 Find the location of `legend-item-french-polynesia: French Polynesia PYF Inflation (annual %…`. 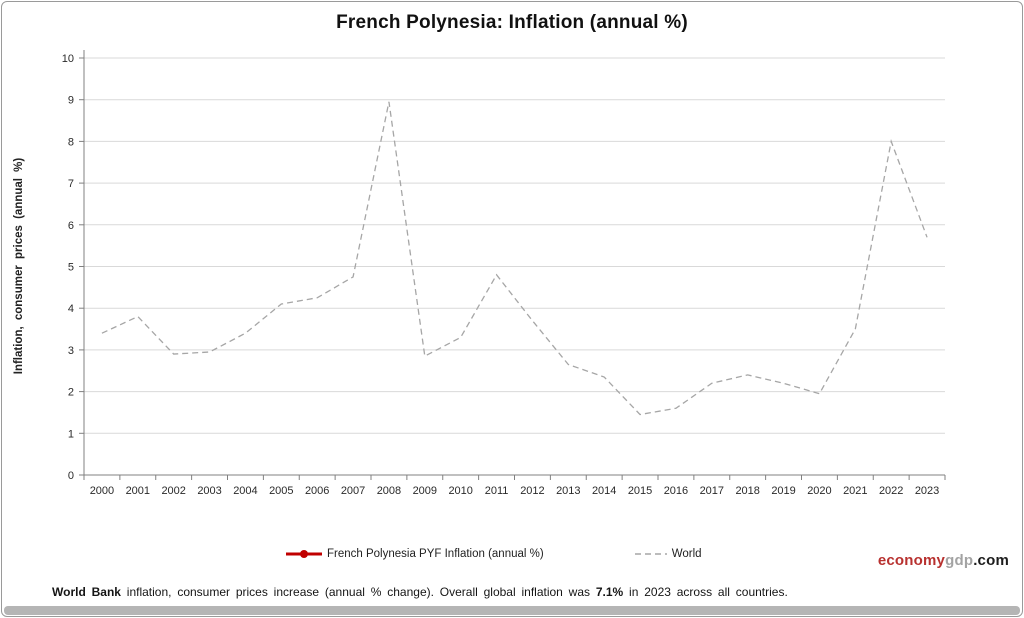

legend-item-french-polynesia: French Polynesia PYF Inflation (annual %… is located at coordinates (414, 554).